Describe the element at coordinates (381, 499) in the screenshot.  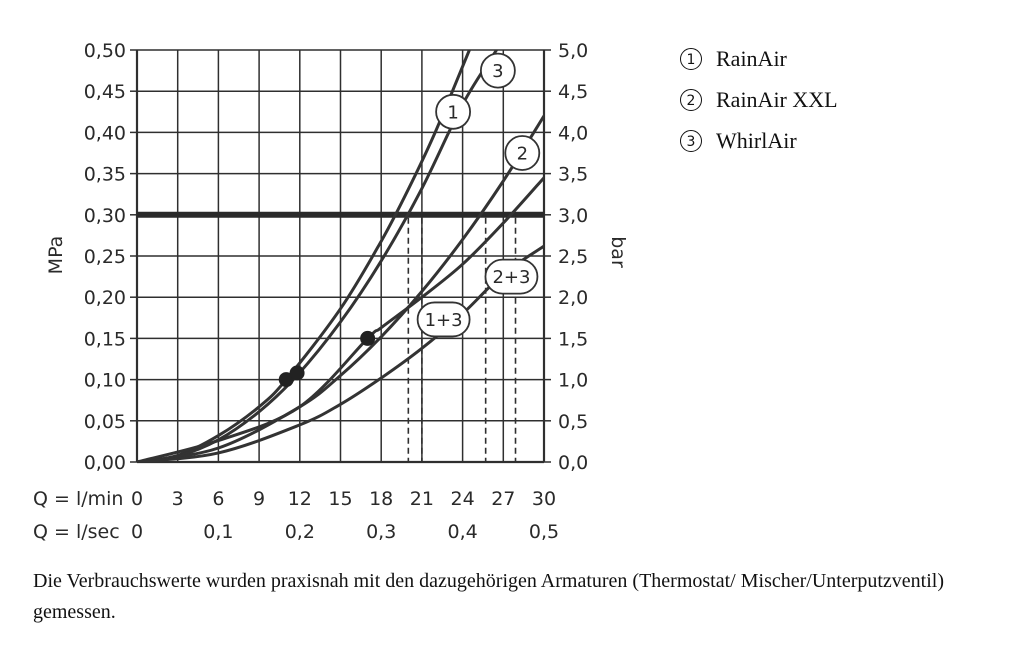
I see `x-tick-label-lmin: 18` at that location.